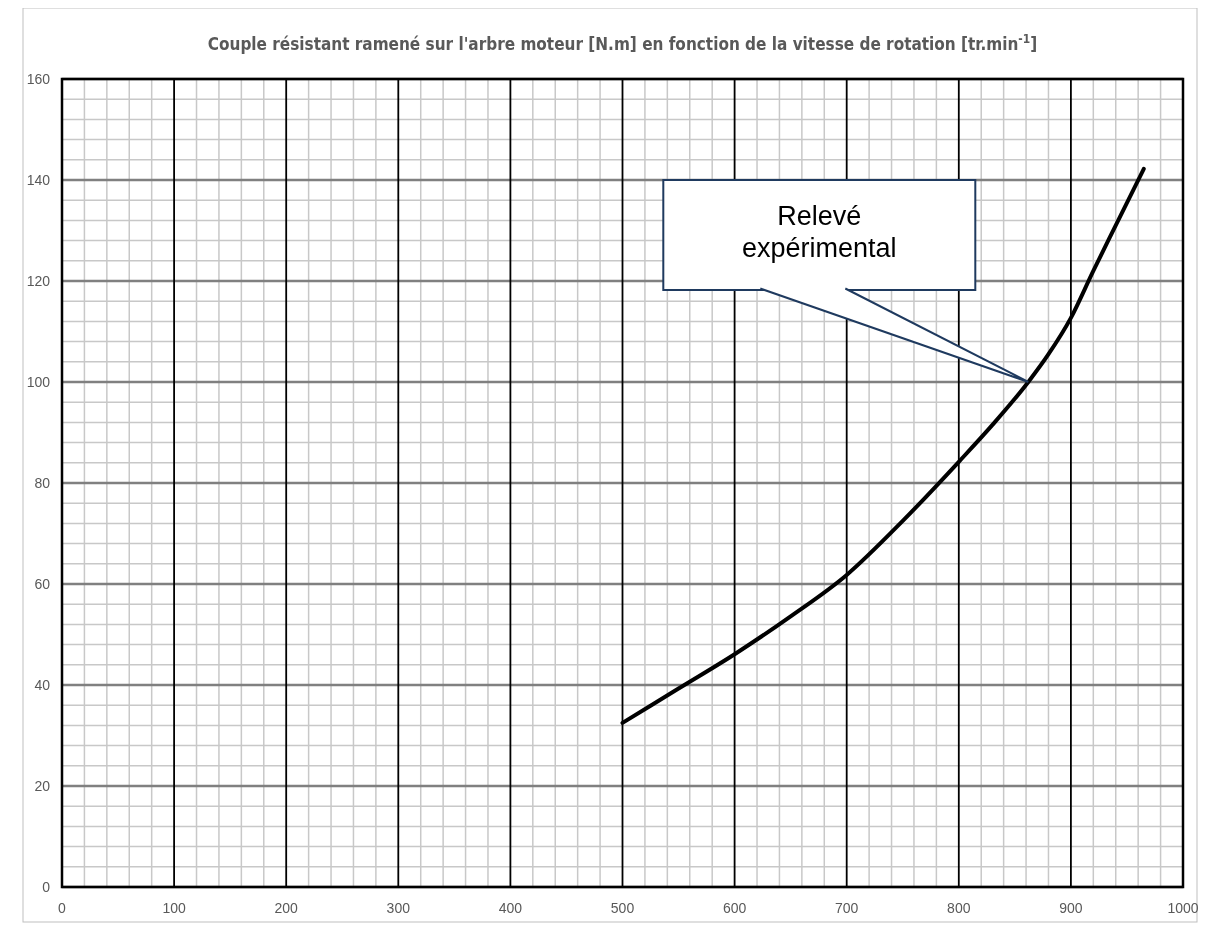 The image size is (1206, 931). I want to click on x-tick-label: 900, so click(1071, 908).